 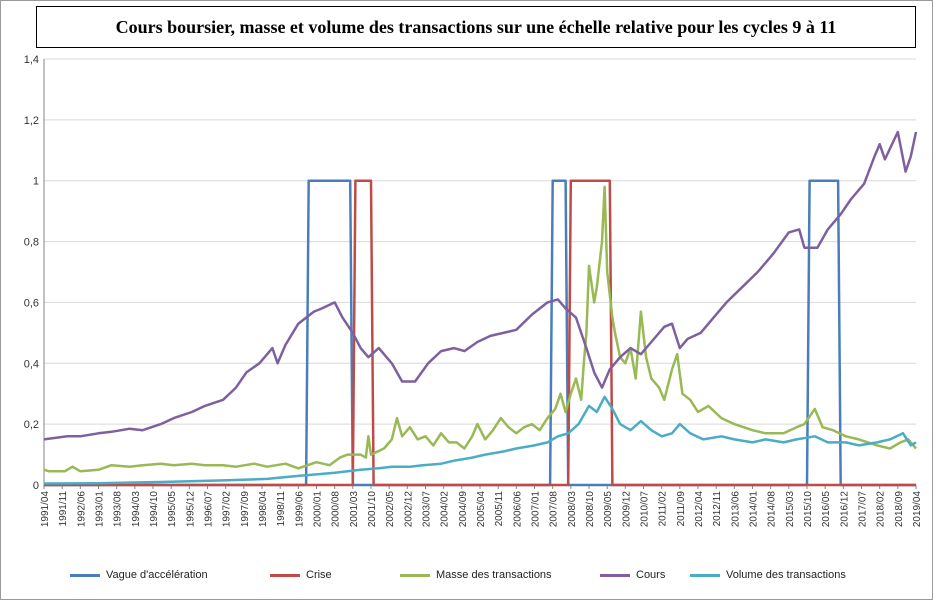 I want to click on y-tick-label: 1,2, so click(x=31, y=121).